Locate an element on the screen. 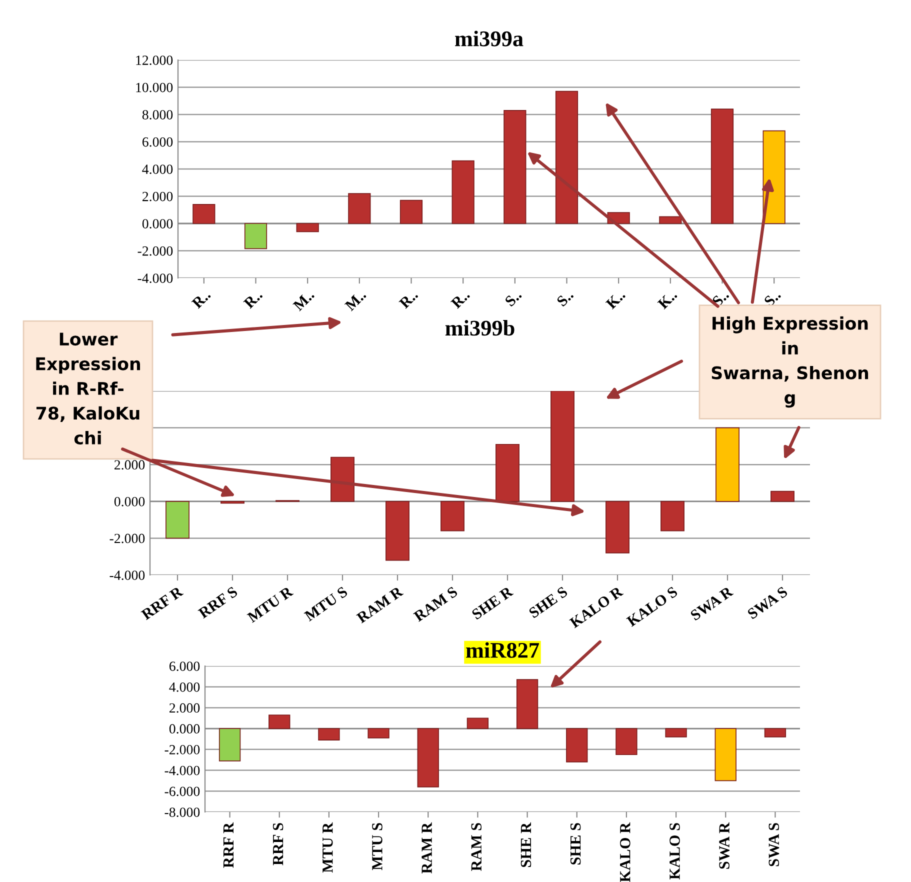 The width and height of the screenshot is (911, 882). x-tick-label: MTU S is located at coordinates (377, 846).